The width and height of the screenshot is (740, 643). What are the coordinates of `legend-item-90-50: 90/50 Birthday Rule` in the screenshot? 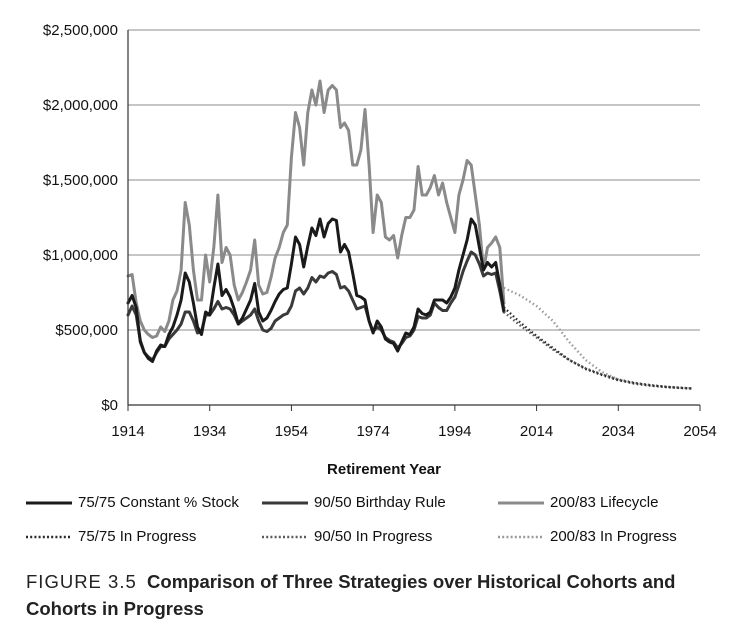 It's located at (354, 502).